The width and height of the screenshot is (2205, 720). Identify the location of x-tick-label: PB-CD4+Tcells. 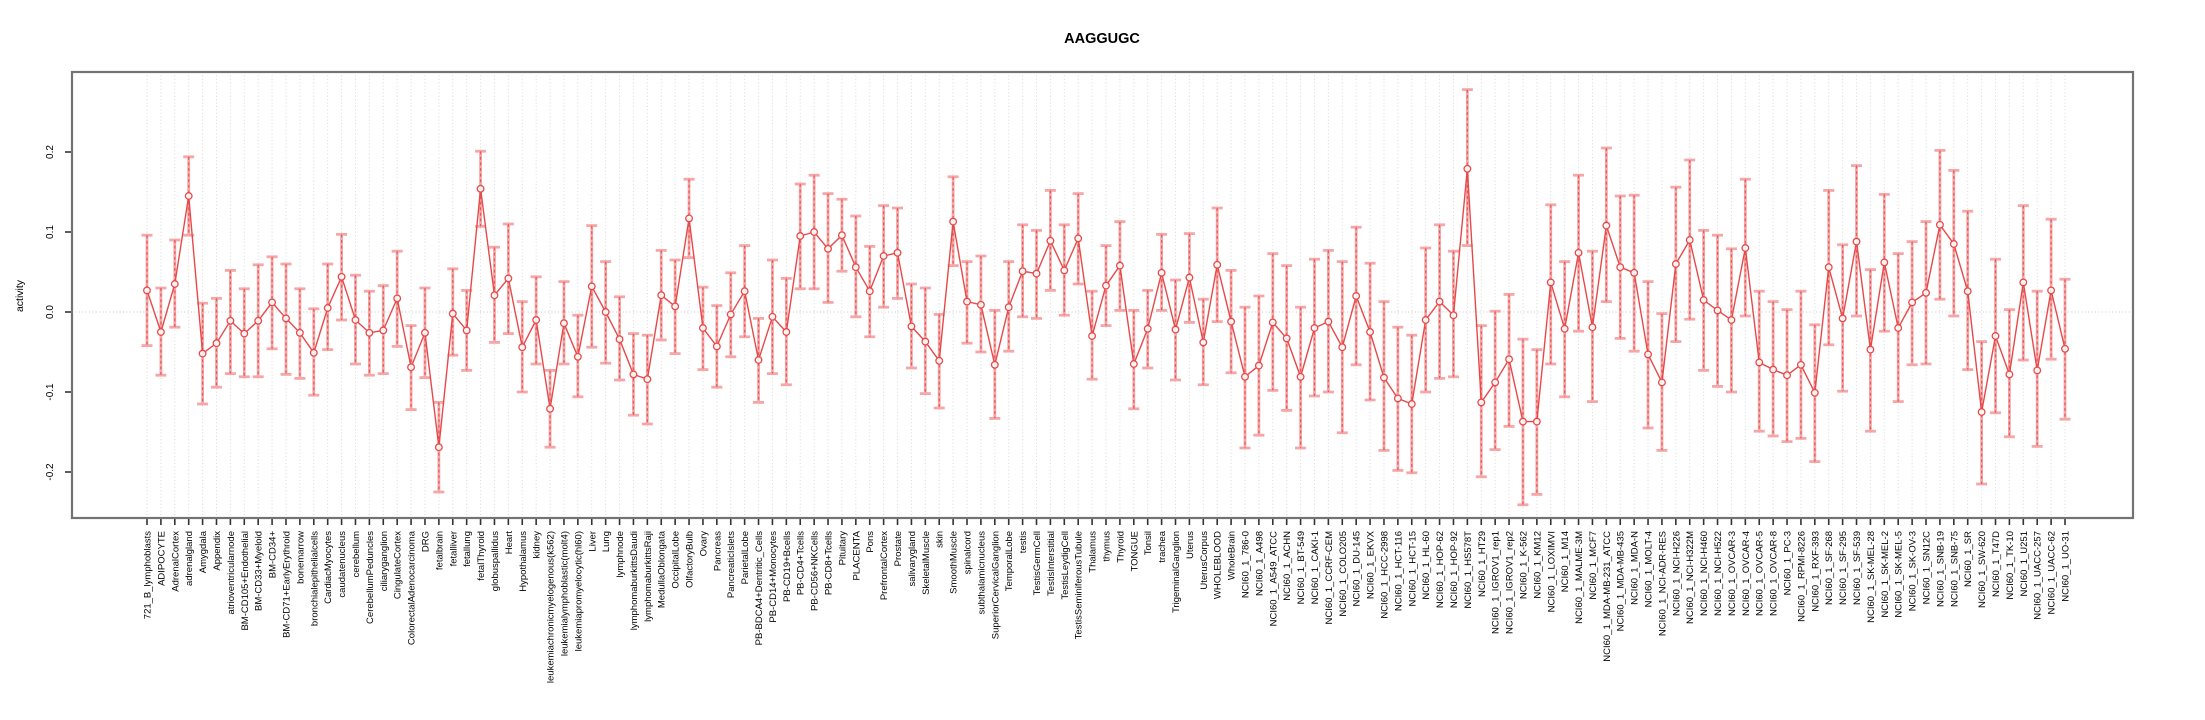
(801, 563).